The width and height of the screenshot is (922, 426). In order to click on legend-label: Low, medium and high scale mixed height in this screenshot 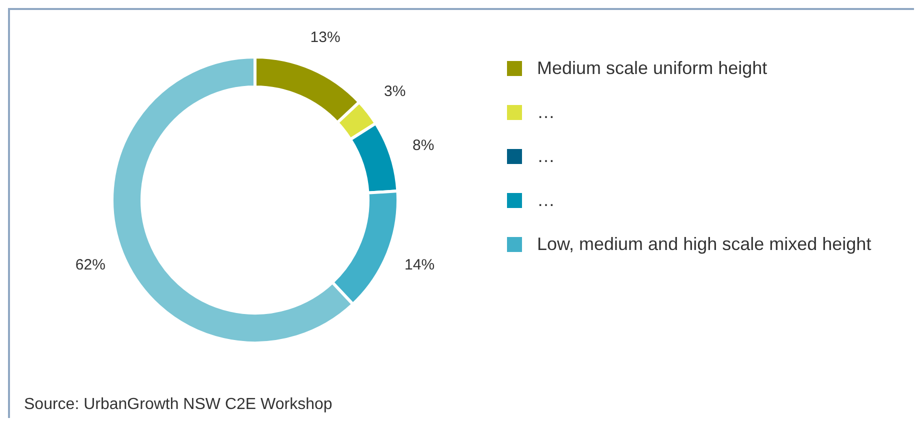, I will do `click(704, 244)`.